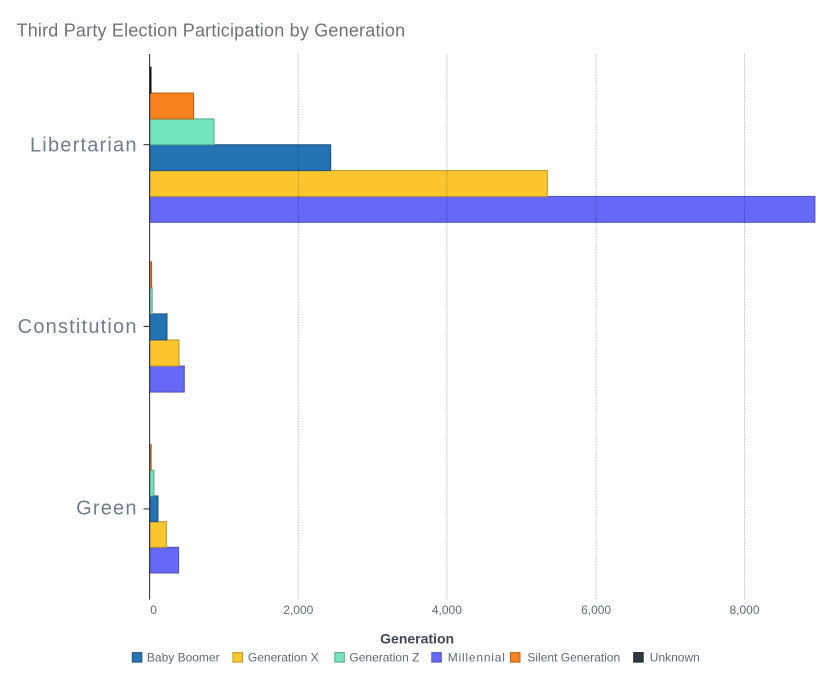 This screenshot has height=690, width=836. What do you see at coordinates (183, 658) in the screenshot?
I see `svg-text: Baby Boomer` at bounding box center [183, 658].